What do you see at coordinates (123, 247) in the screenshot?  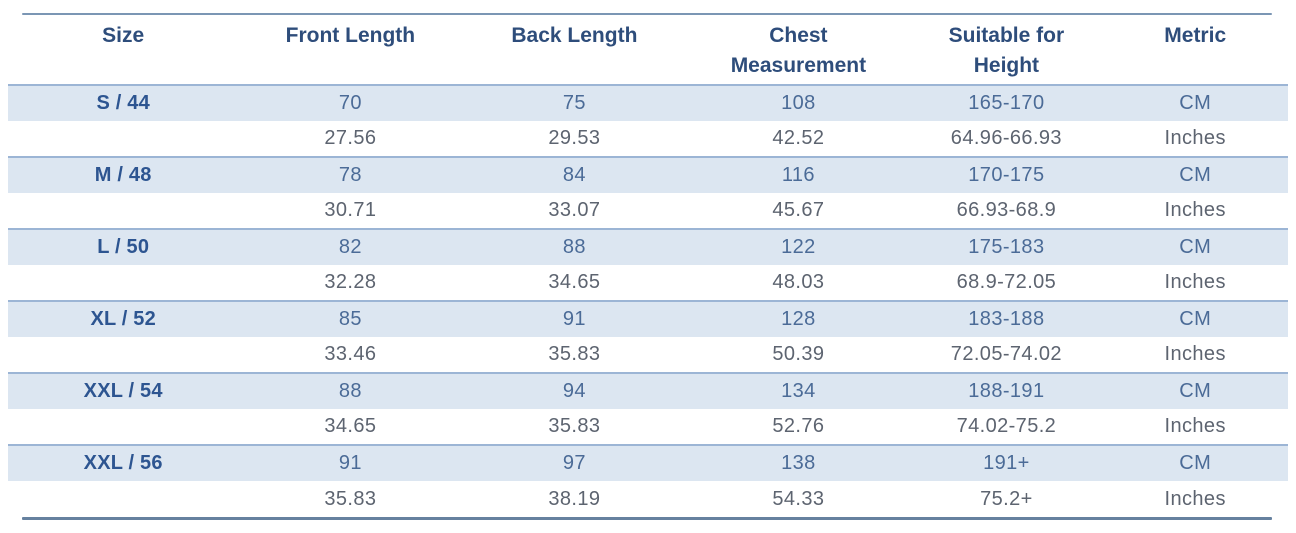 I see `size-cell: L / 50` at bounding box center [123, 247].